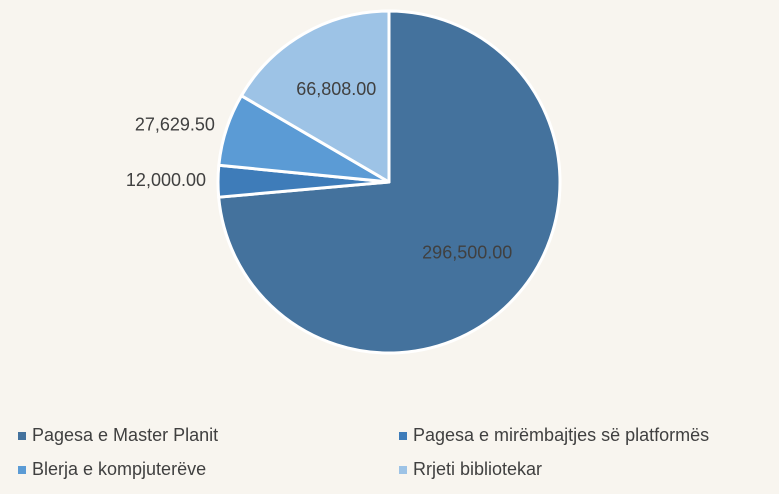  What do you see at coordinates (336, 89) in the screenshot?
I see `data-label: 66,808.00` at bounding box center [336, 89].